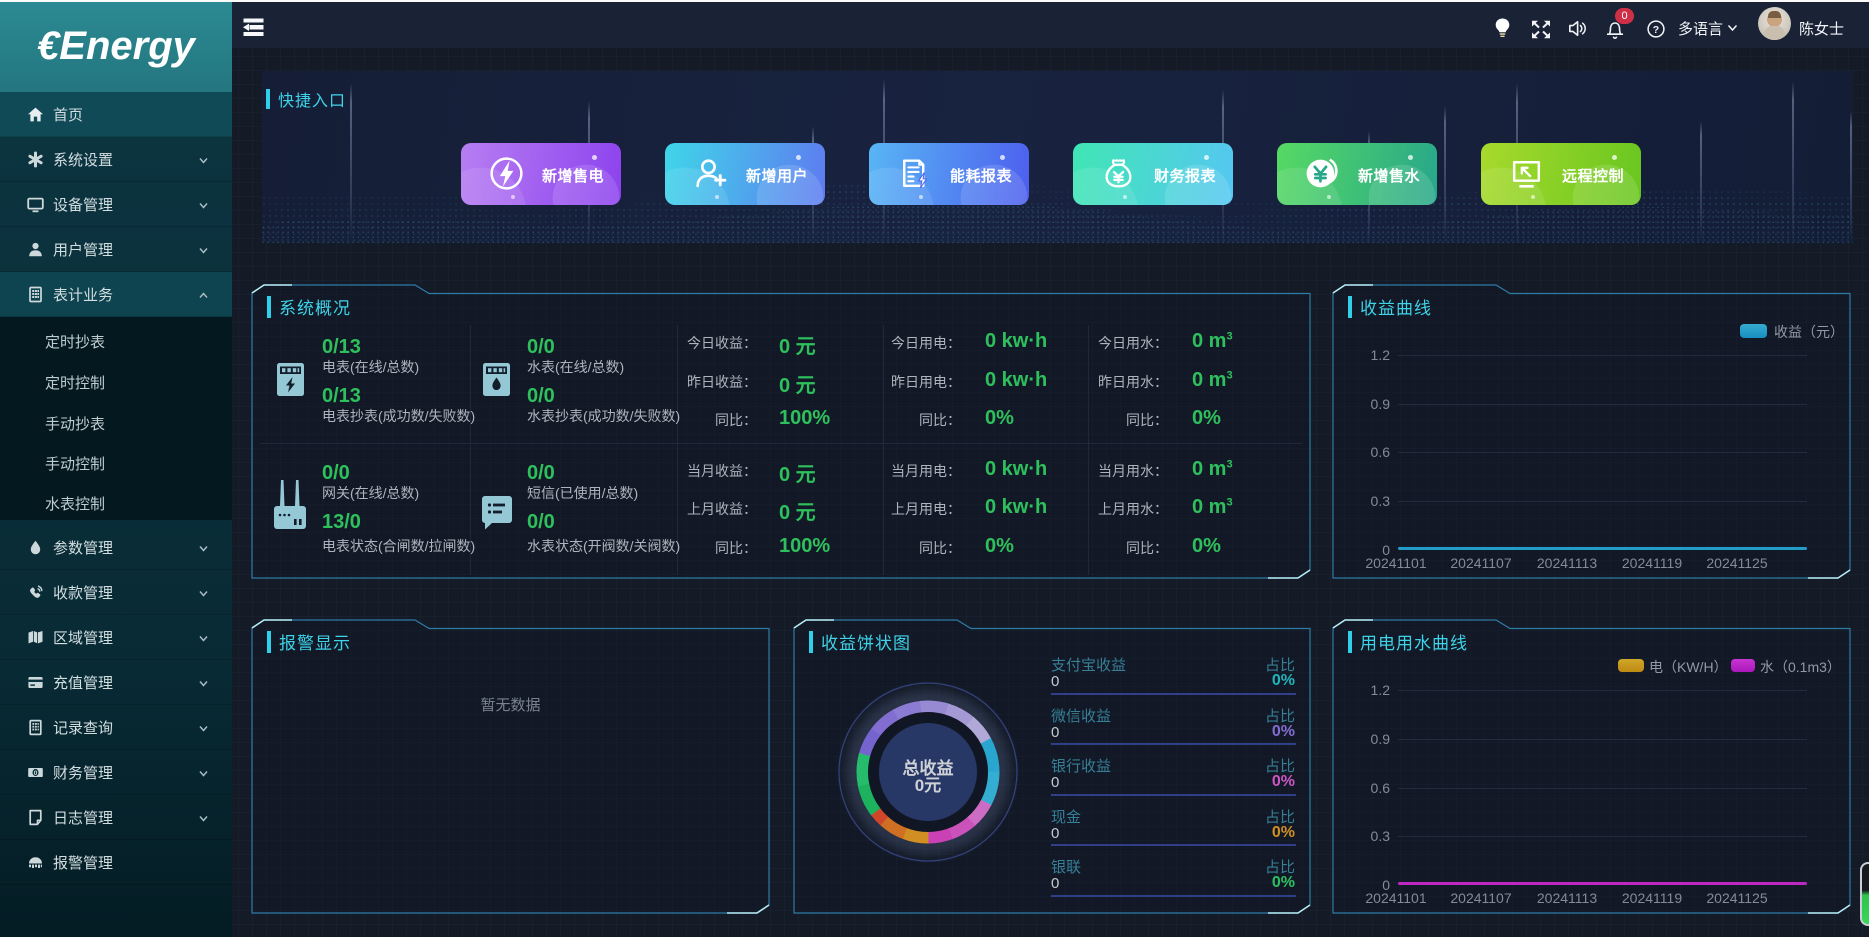 This screenshot has width=1869, height=937. What do you see at coordinates (928, 785) in the screenshot?
I see `svg-text: 0元` at bounding box center [928, 785].